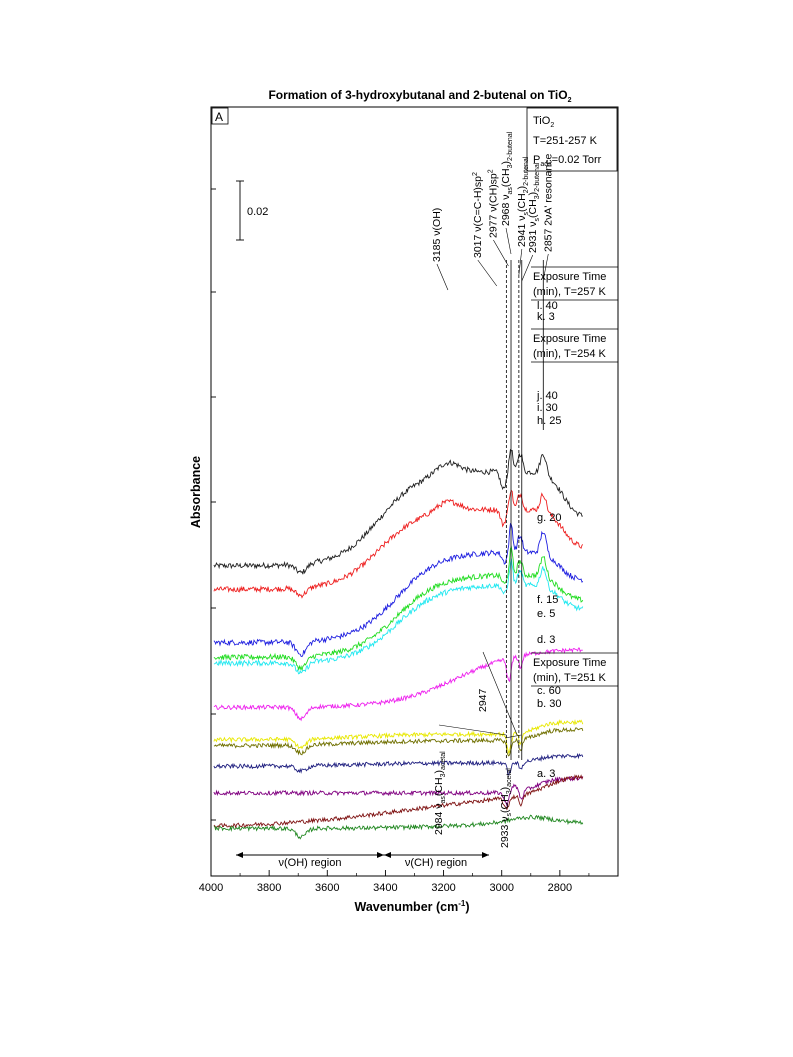 The width and height of the screenshot is (793, 1057). I want to click on trace-e5, so click(398, 742).